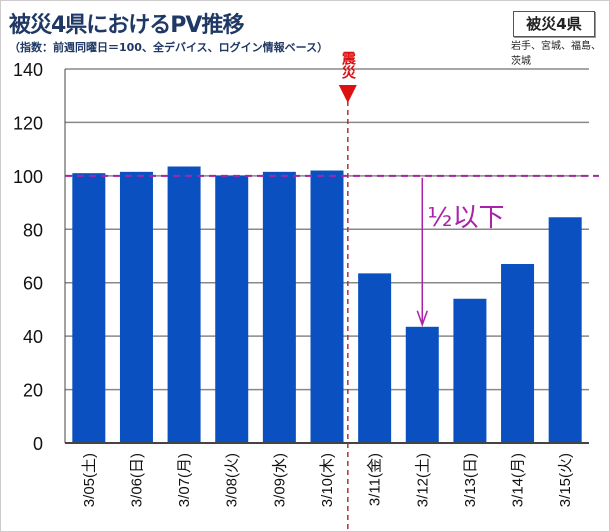 Image resolution: width=610 pixels, height=532 pixels. I want to click on x-tick-label: 3/10(木), so click(327, 480).